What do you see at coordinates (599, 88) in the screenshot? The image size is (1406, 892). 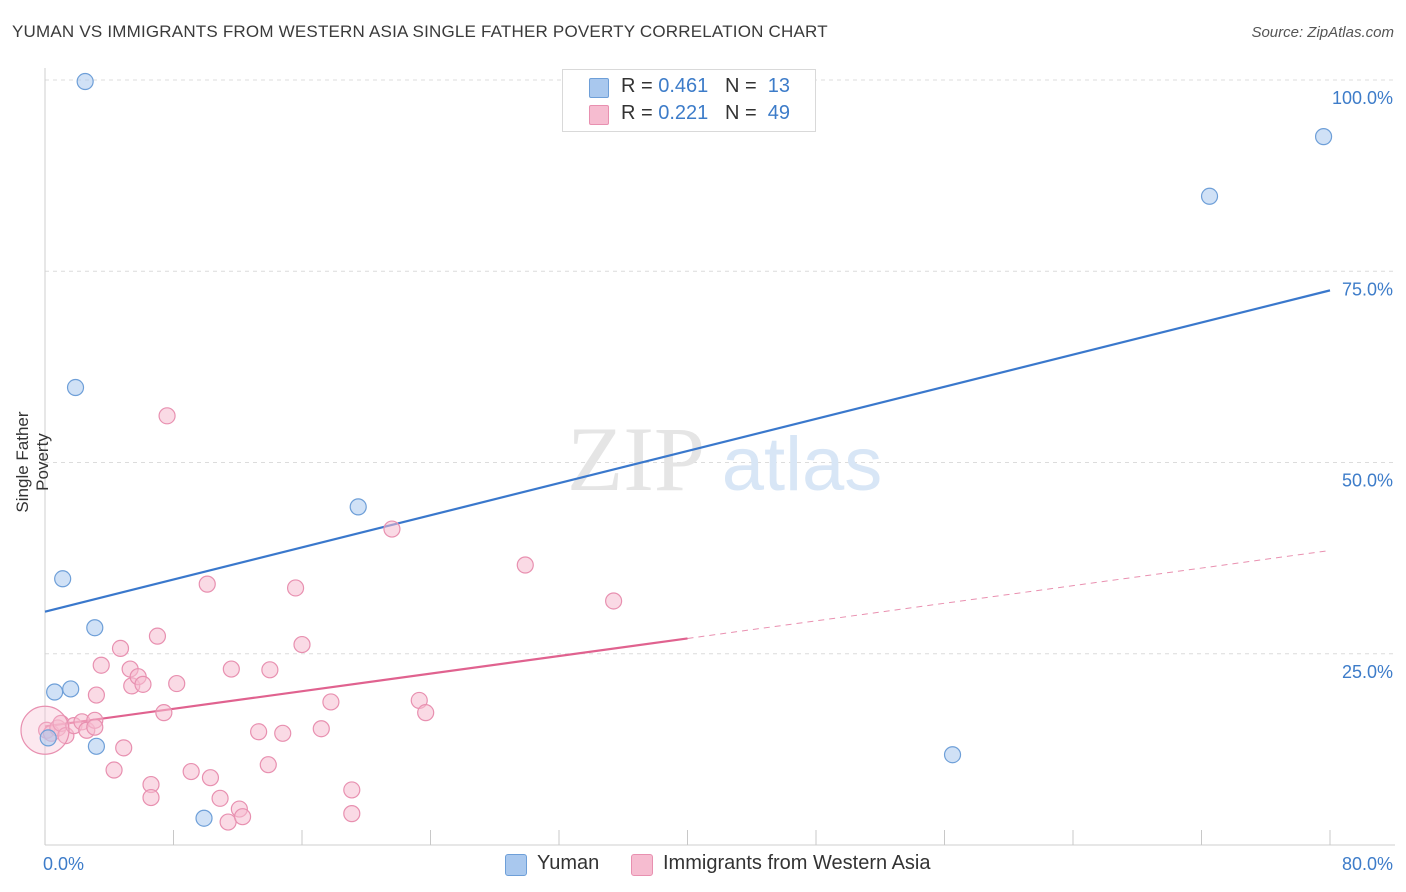 I see `legend-swatch-yuman` at bounding box center [599, 88].